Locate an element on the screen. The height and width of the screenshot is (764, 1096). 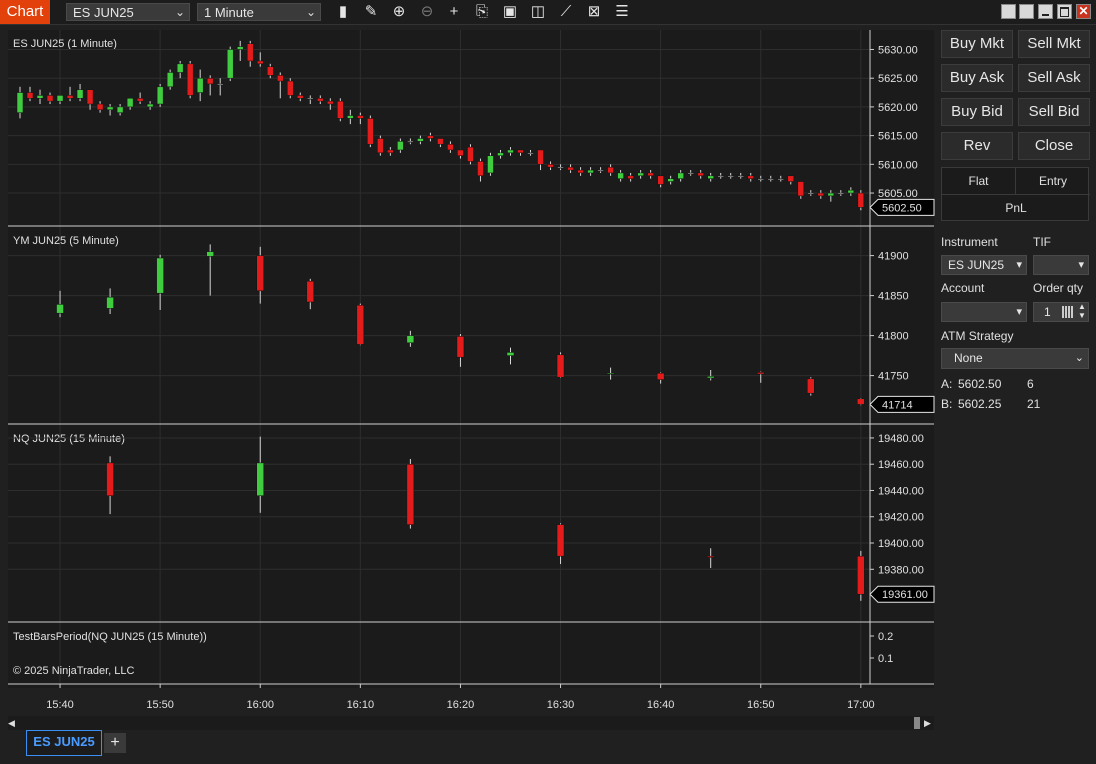
close-window-icon: ✕ is located at coordinates (1083, 11).